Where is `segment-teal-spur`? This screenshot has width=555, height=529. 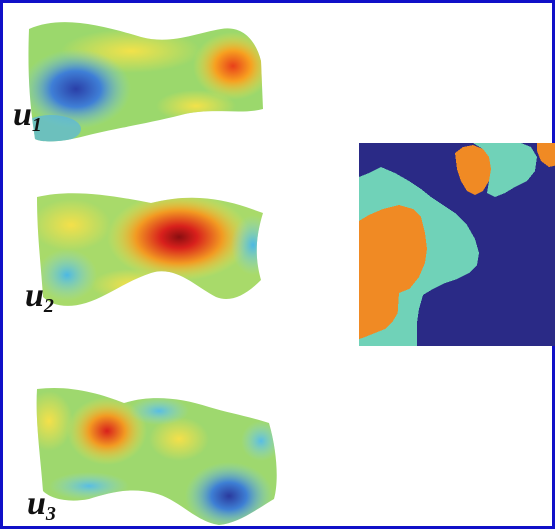 segment-teal-spur is located at coordinates (406, 314).